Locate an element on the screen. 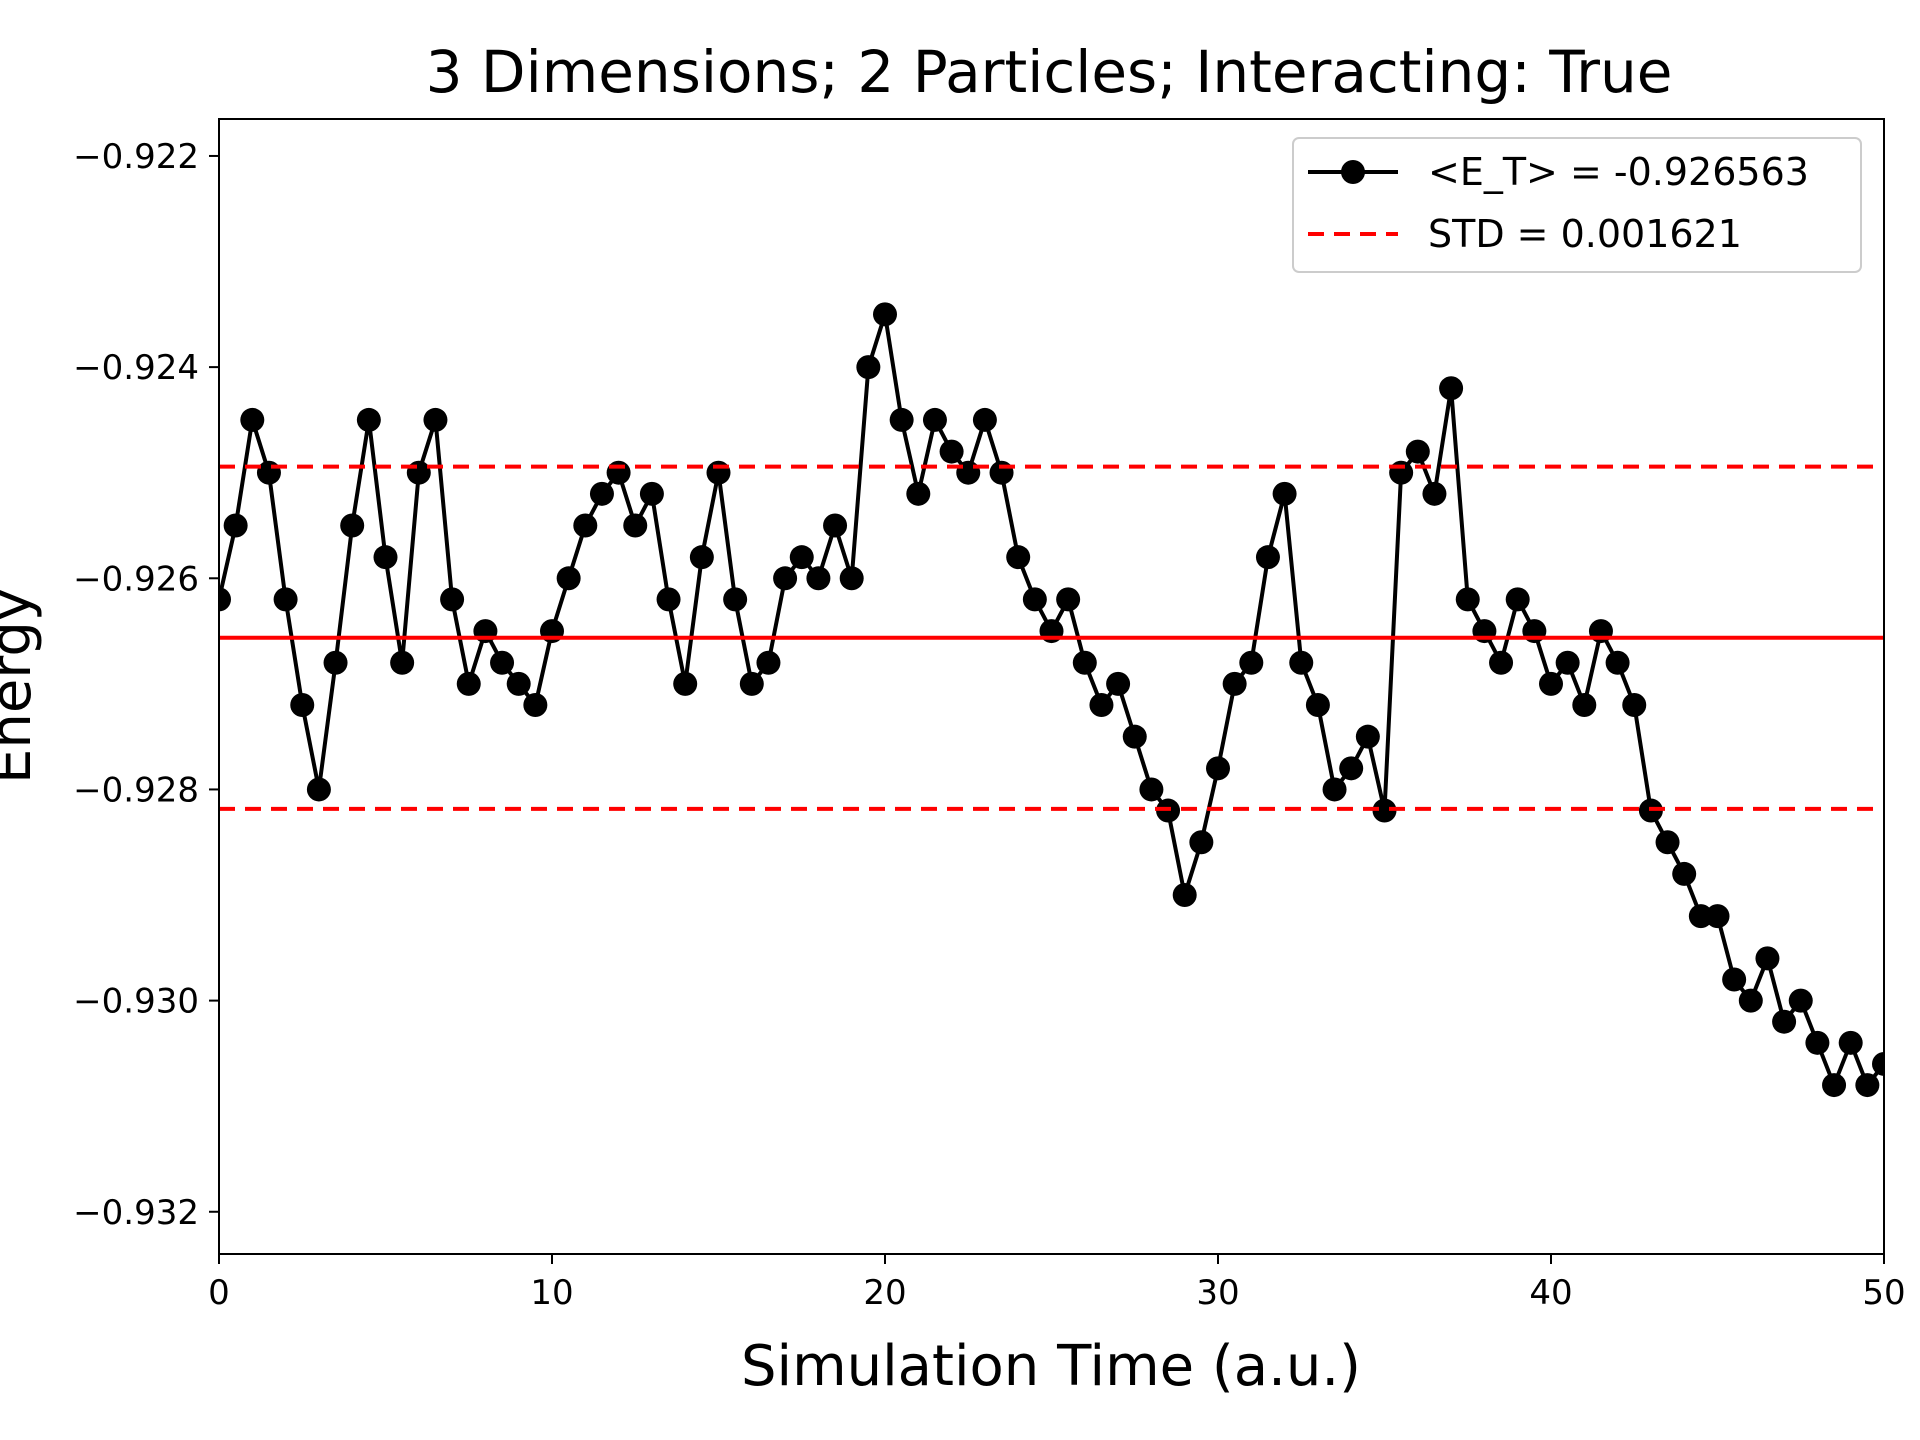 Image resolution: width=1920 pixels, height=1440 pixels. y-tick-label: −0.922 is located at coordinates (136, 157).